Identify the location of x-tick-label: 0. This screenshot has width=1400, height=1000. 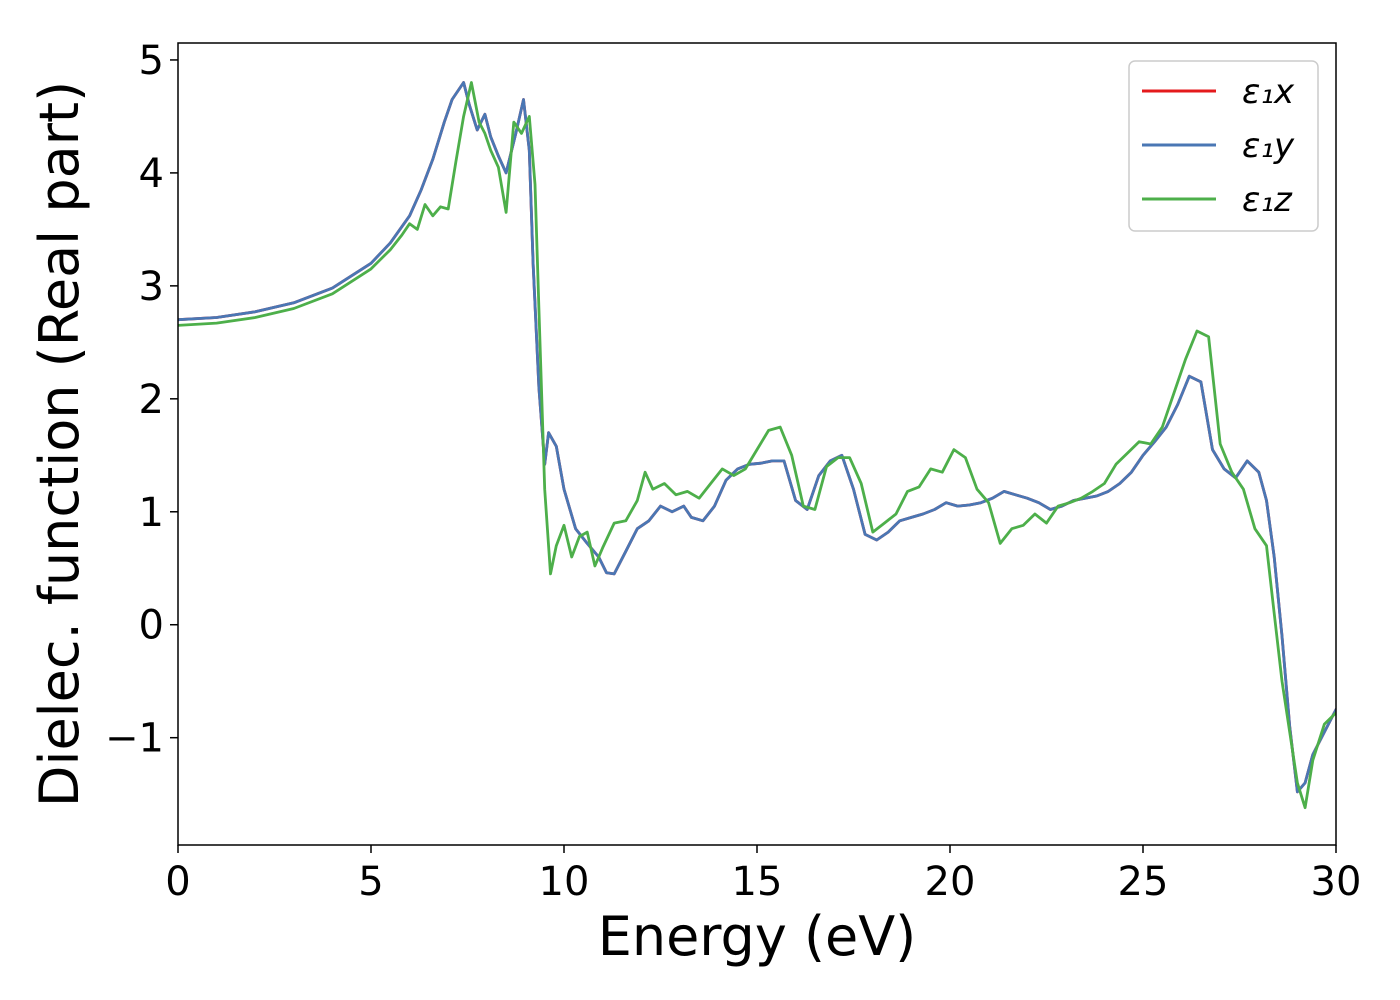
(177, 882).